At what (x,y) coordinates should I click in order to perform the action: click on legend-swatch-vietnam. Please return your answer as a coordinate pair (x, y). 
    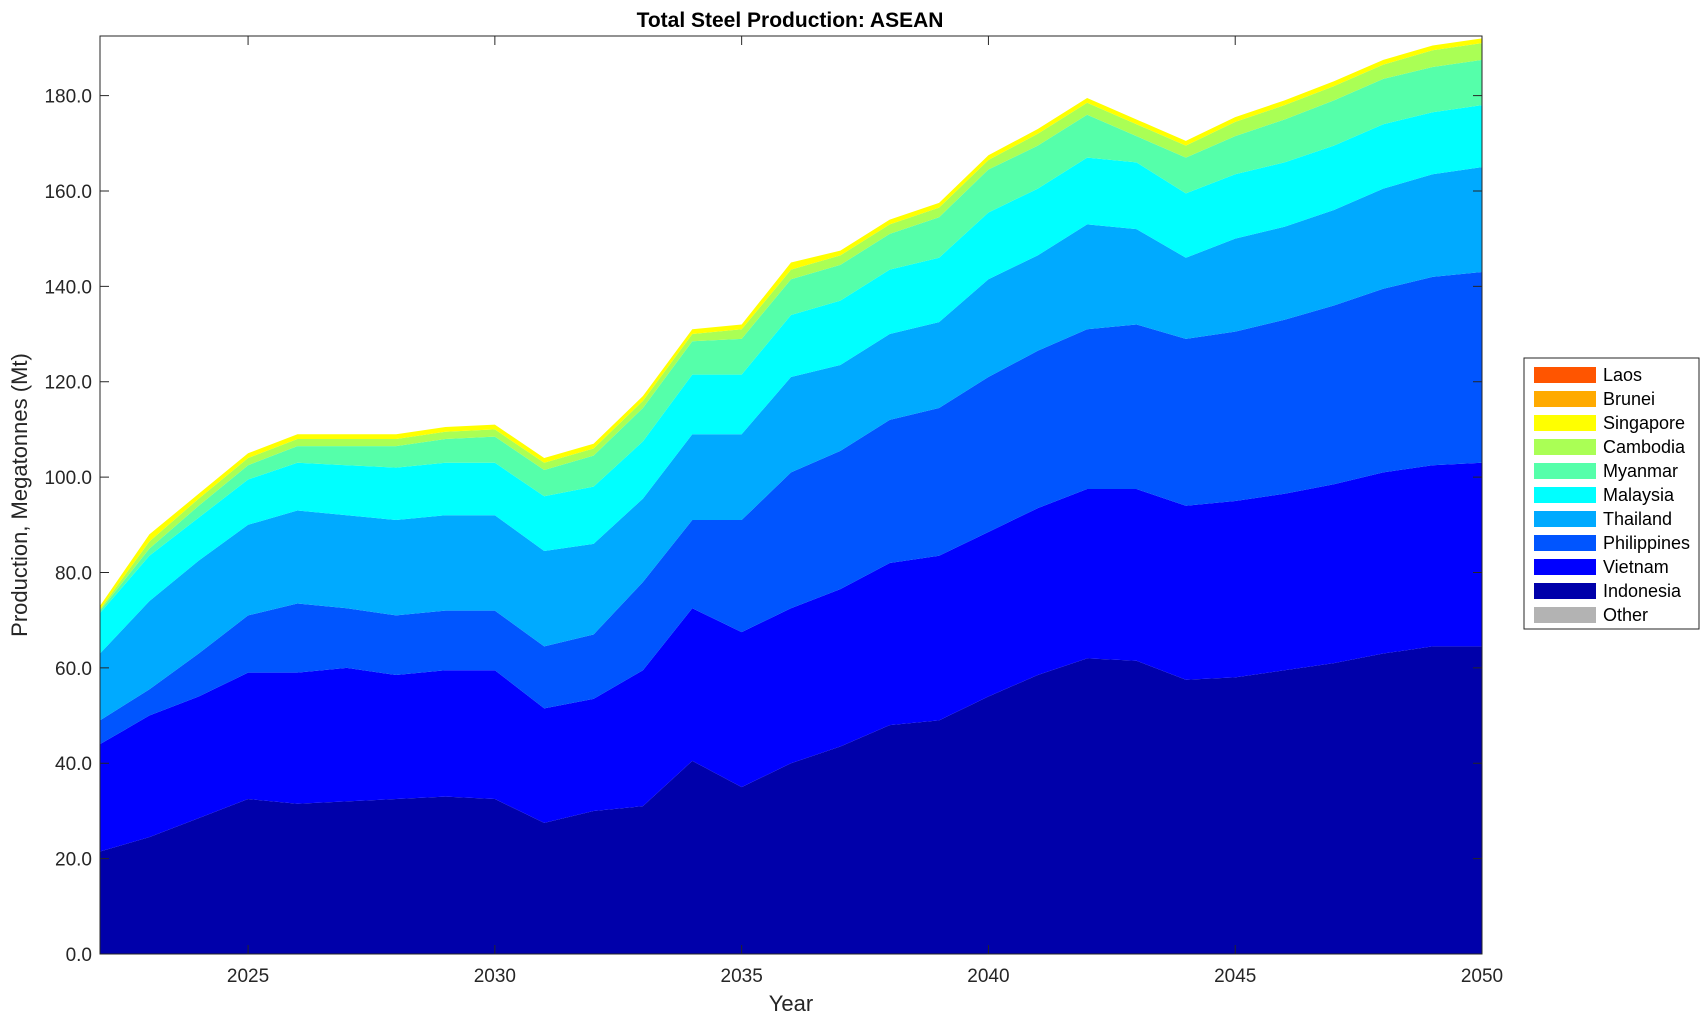
    Looking at the image, I should click on (1565, 567).